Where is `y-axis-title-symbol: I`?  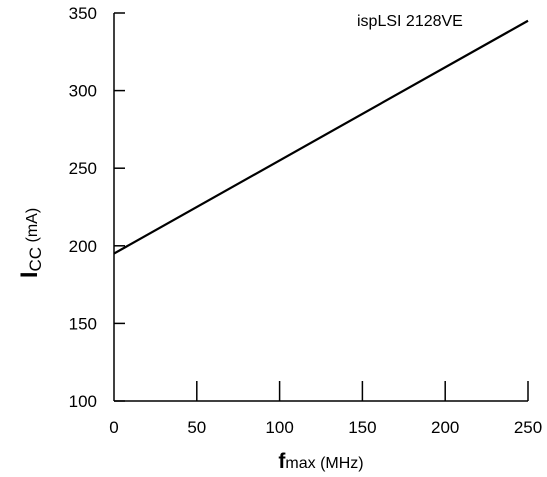
y-axis-title-symbol: I is located at coordinates (29, 275).